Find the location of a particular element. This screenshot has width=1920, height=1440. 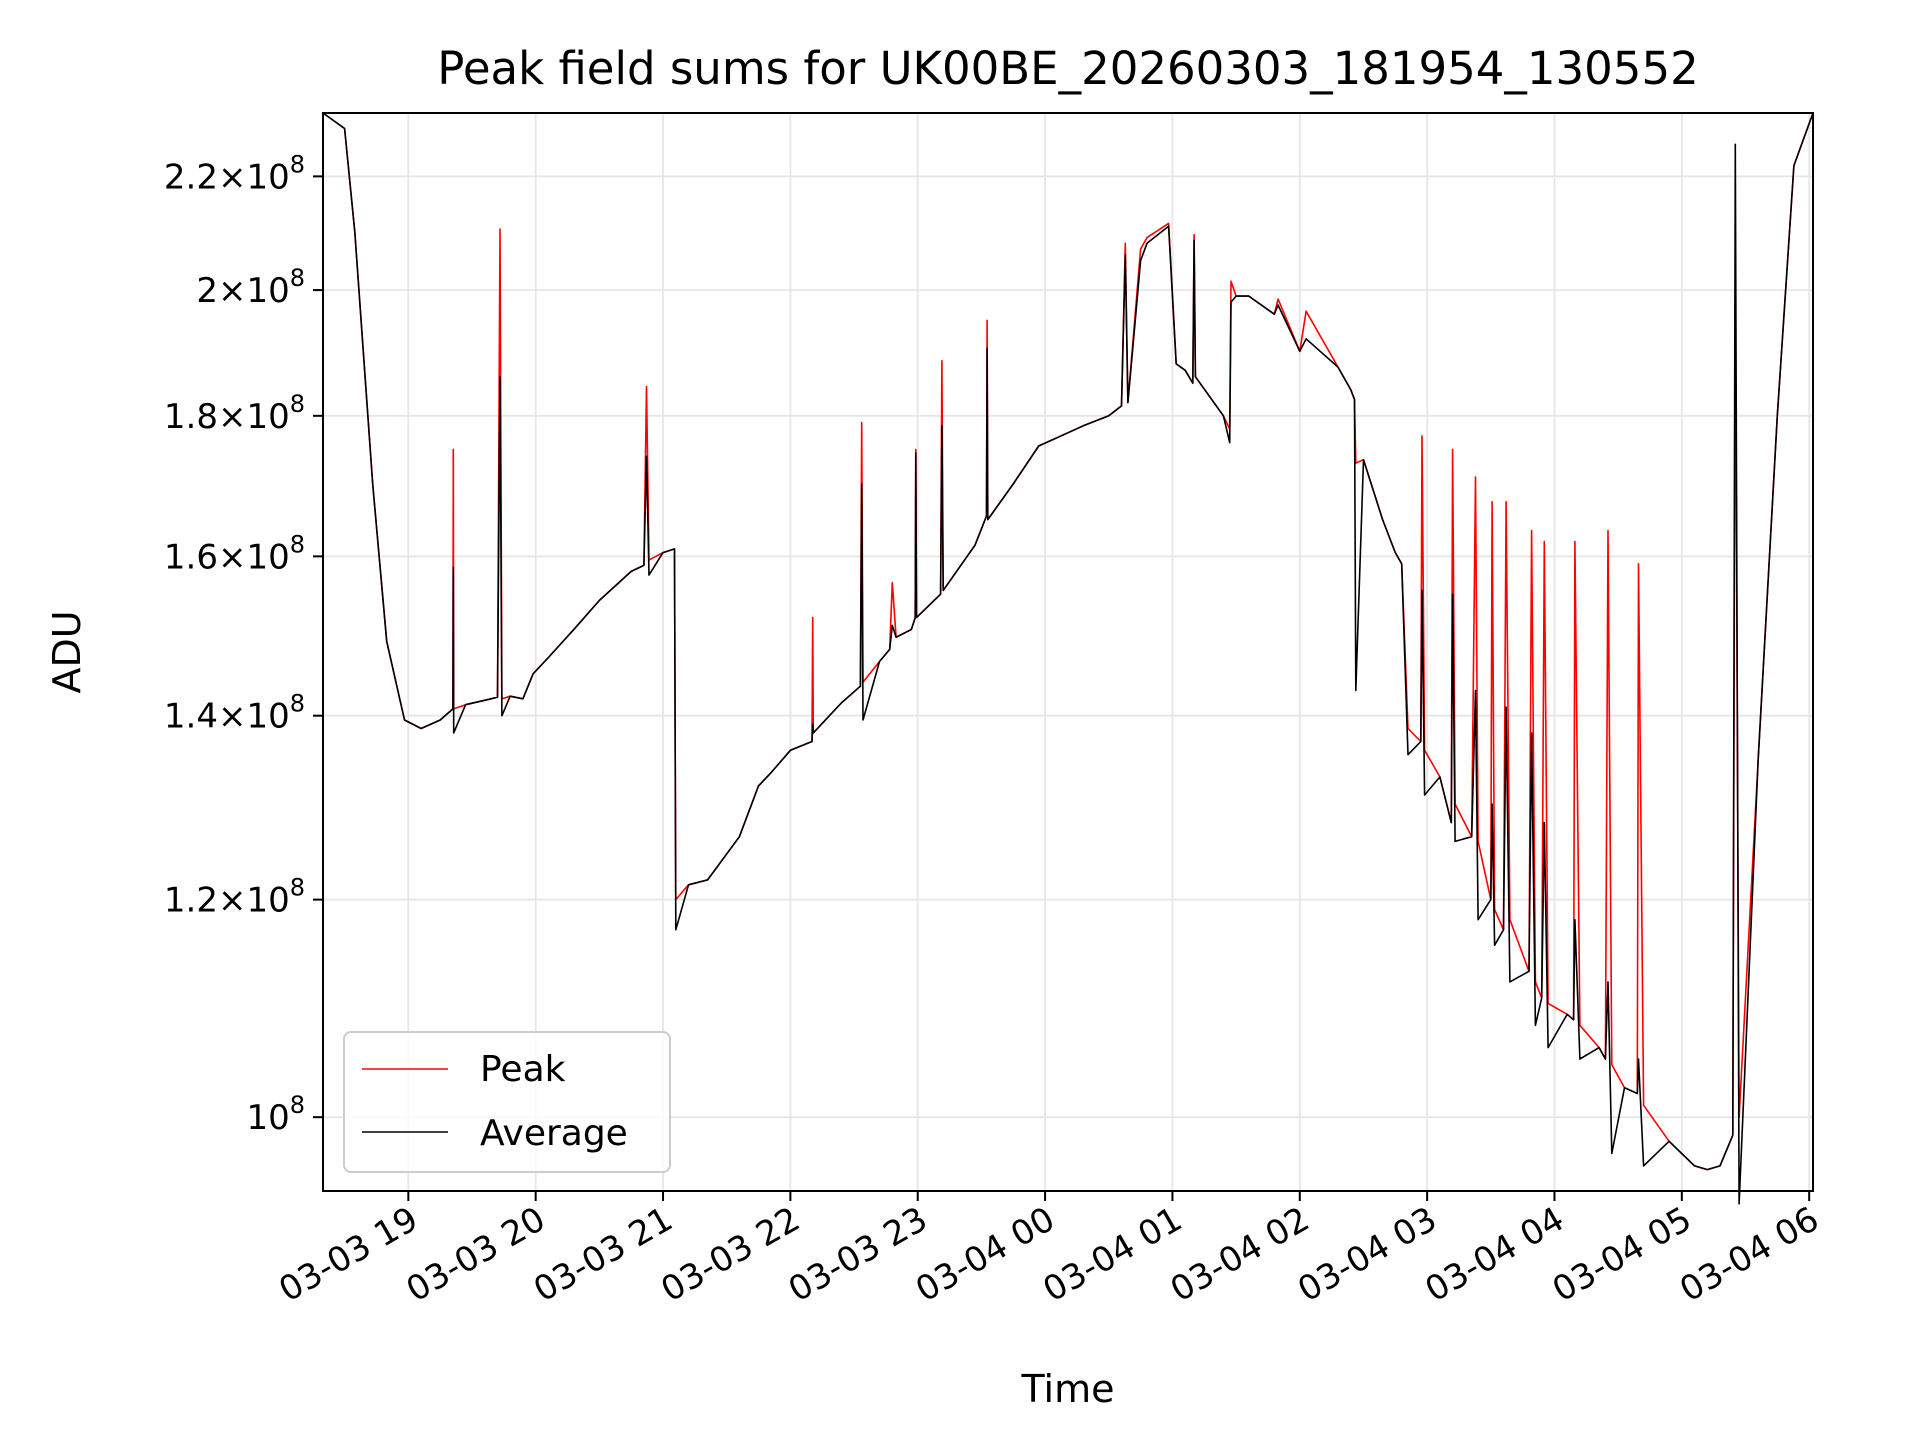

x-tick-label: 03-04 06 is located at coordinates (1749, 1254).